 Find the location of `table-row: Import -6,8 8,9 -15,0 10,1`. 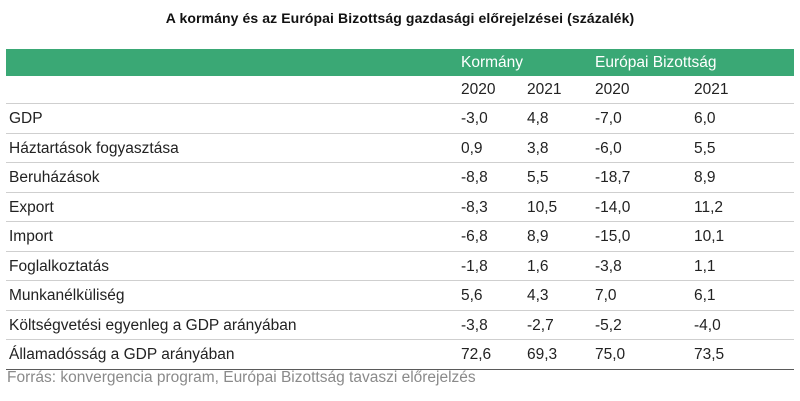

table-row: Import -6,8 8,9 -15,0 10,1 is located at coordinates (400, 237).